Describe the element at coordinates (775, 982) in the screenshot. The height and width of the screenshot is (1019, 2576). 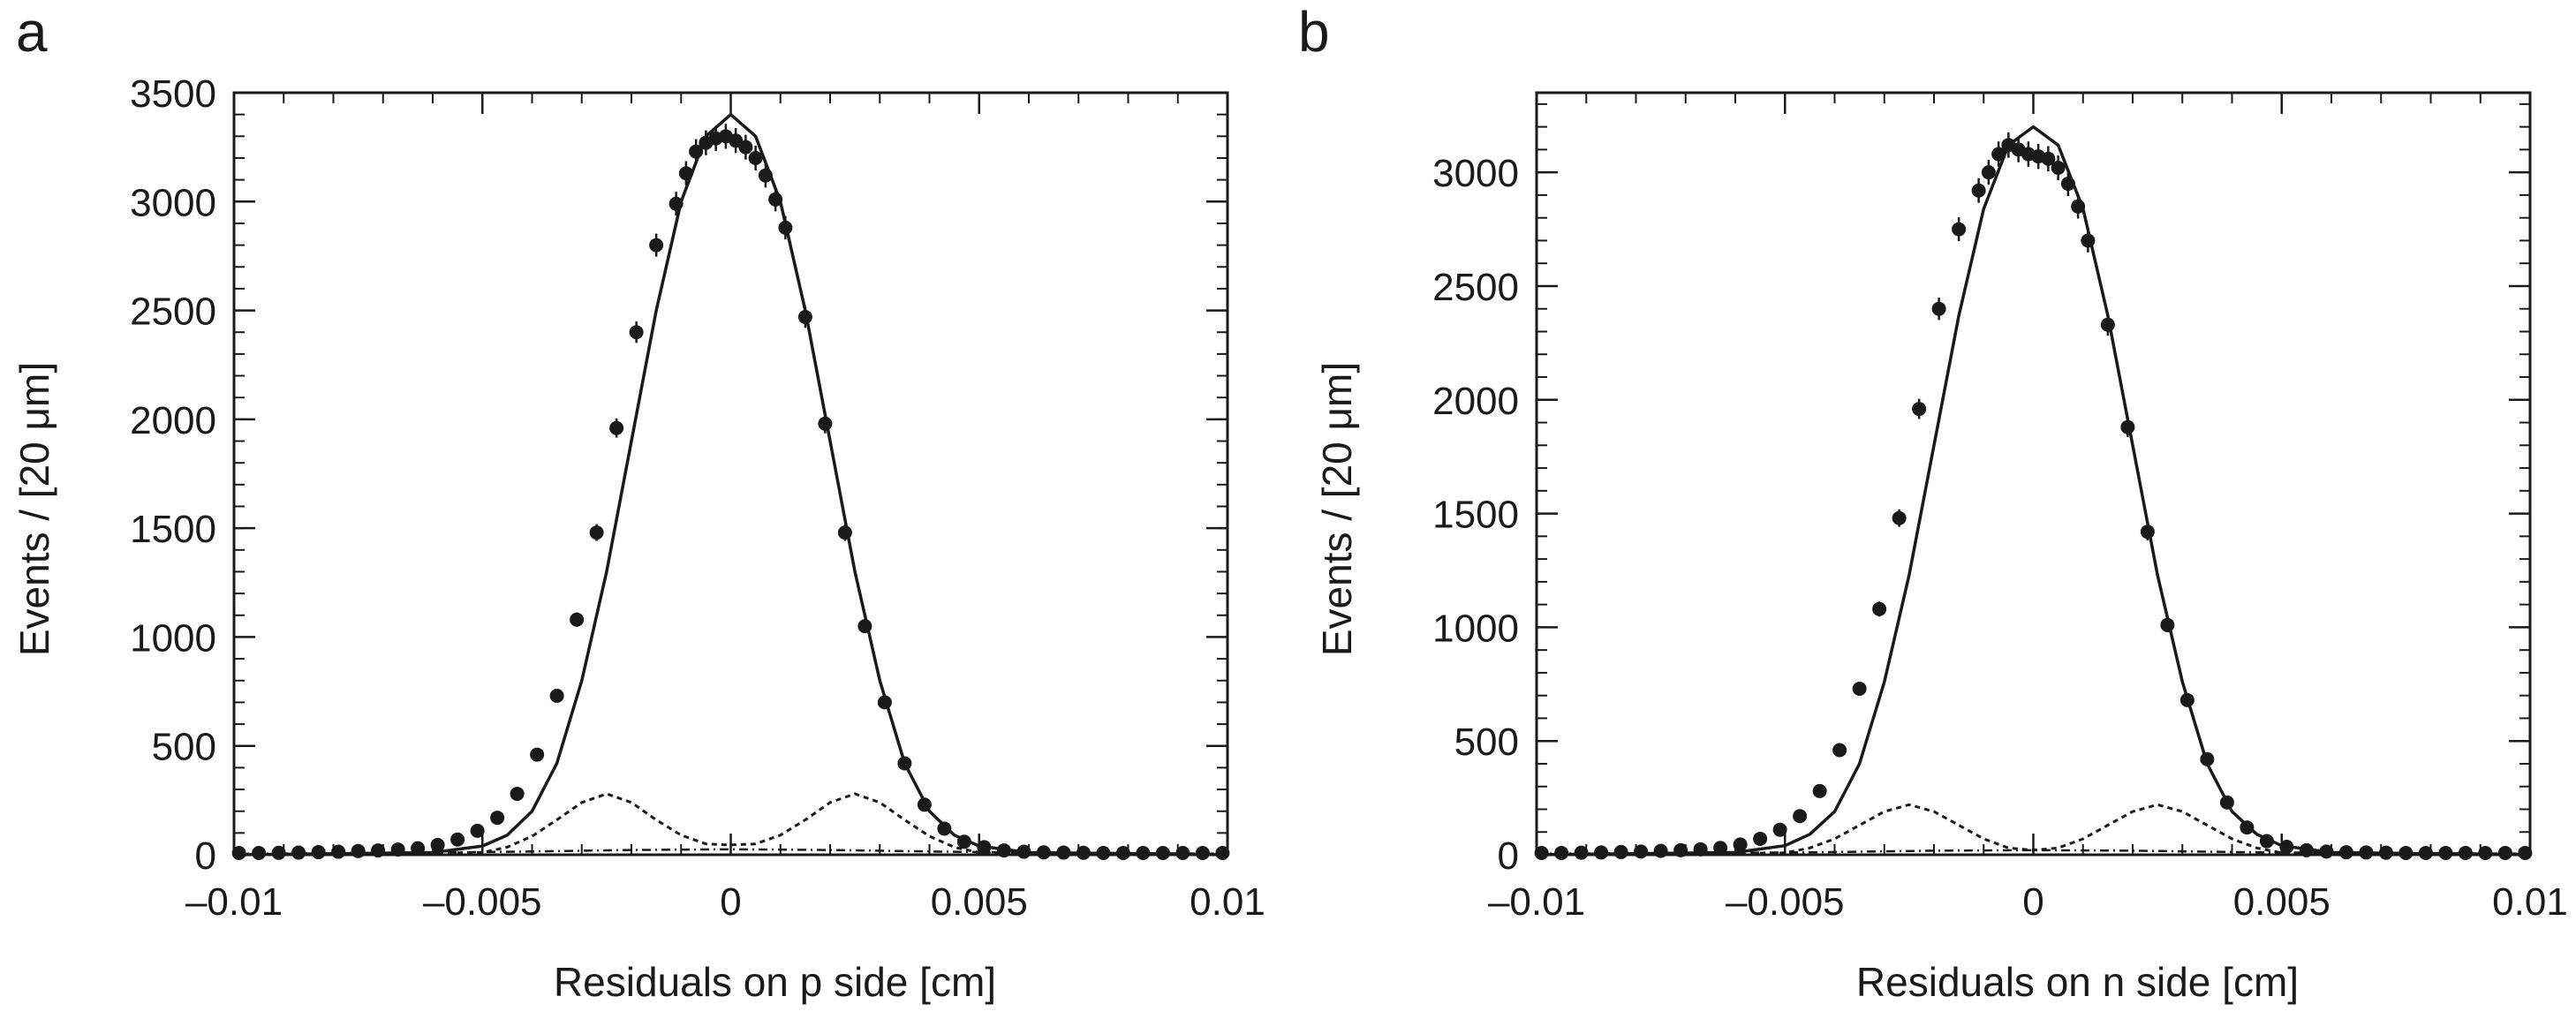
I see `x-axis-title: Residuals on p side [cm]` at that location.